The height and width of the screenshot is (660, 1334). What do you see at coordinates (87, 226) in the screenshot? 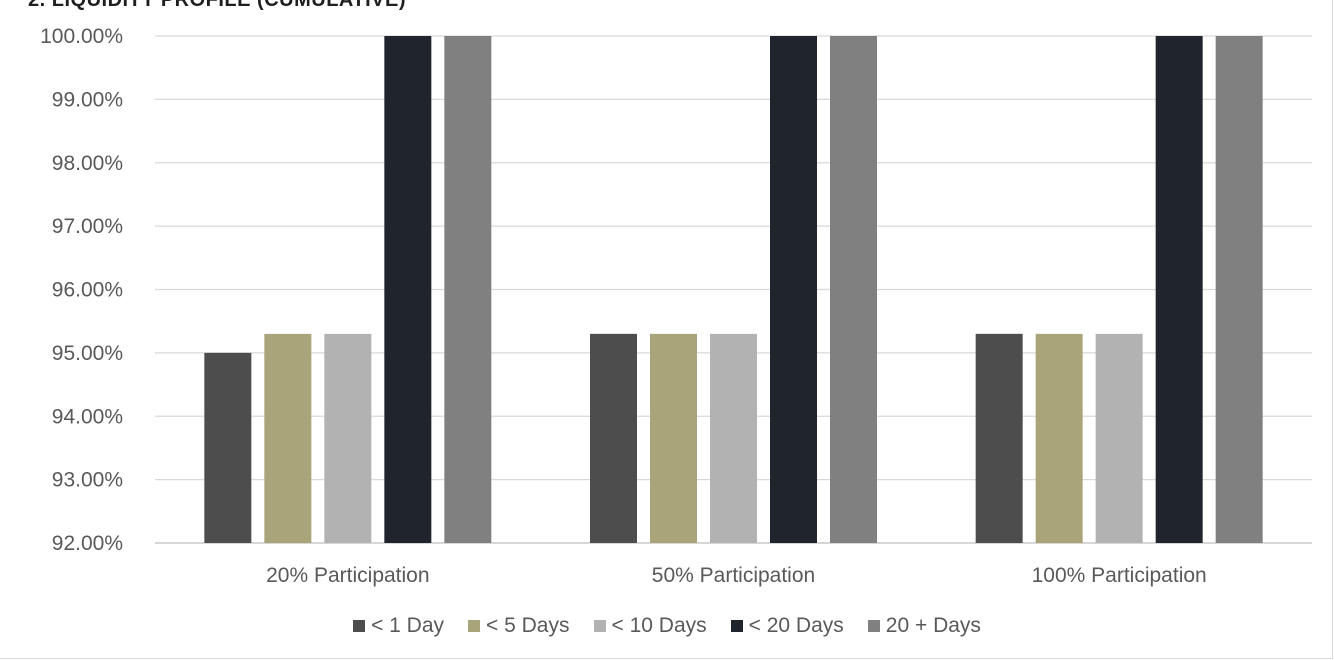
I see `y-tick-label: 97.00%` at bounding box center [87, 226].